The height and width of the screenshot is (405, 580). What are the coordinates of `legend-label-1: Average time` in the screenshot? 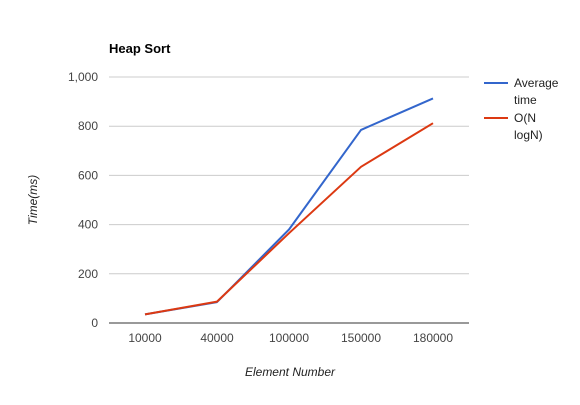 It's located at (536, 91).